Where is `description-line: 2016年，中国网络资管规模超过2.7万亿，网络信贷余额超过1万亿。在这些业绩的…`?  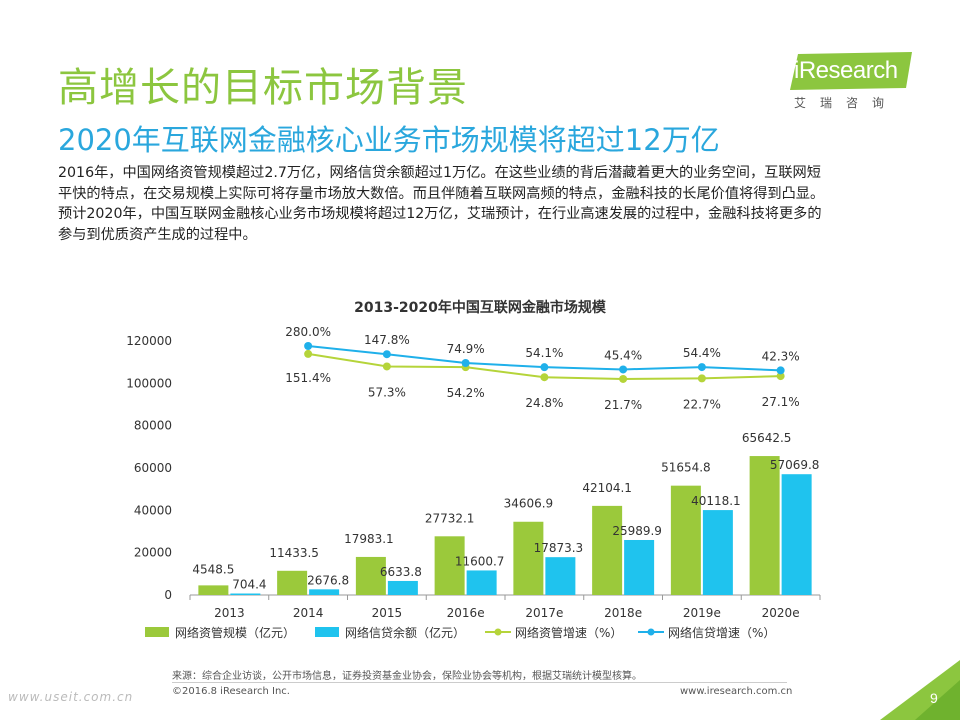
description-line: 2016年，中国网络资管规模超过2.7万亿，网络信贷余额超过1万亿。在这些业绩的… is located at coordinates (439, 173).